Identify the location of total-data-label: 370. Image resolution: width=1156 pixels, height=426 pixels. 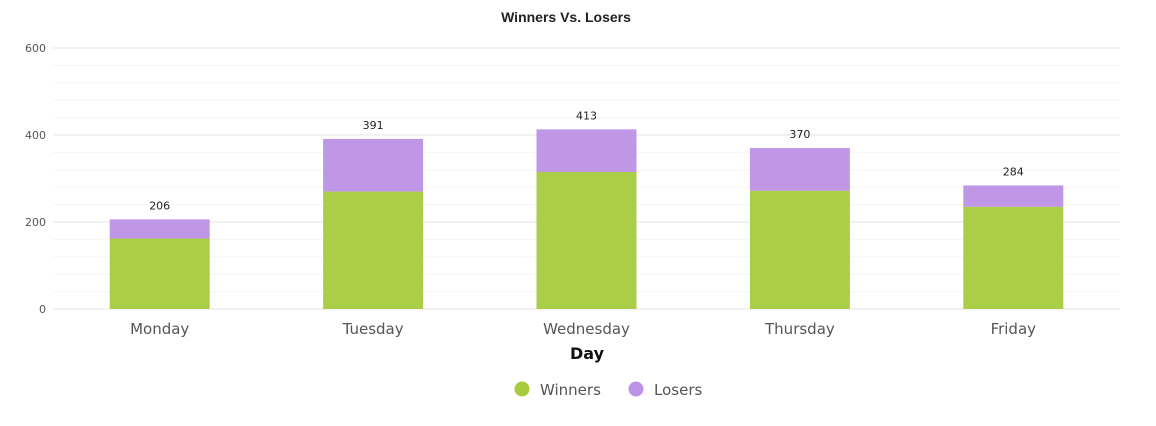
(799, 134).